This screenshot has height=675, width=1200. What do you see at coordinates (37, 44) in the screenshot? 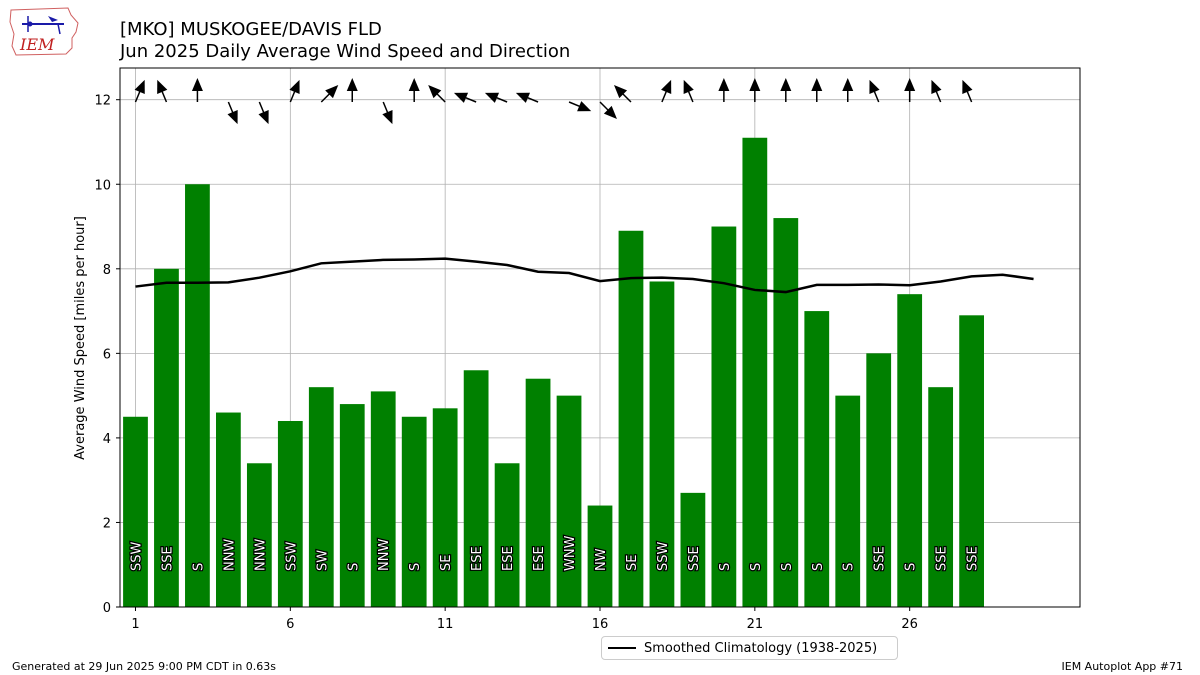
I see `svg-text: IEM` at bounding box center [37, 44].